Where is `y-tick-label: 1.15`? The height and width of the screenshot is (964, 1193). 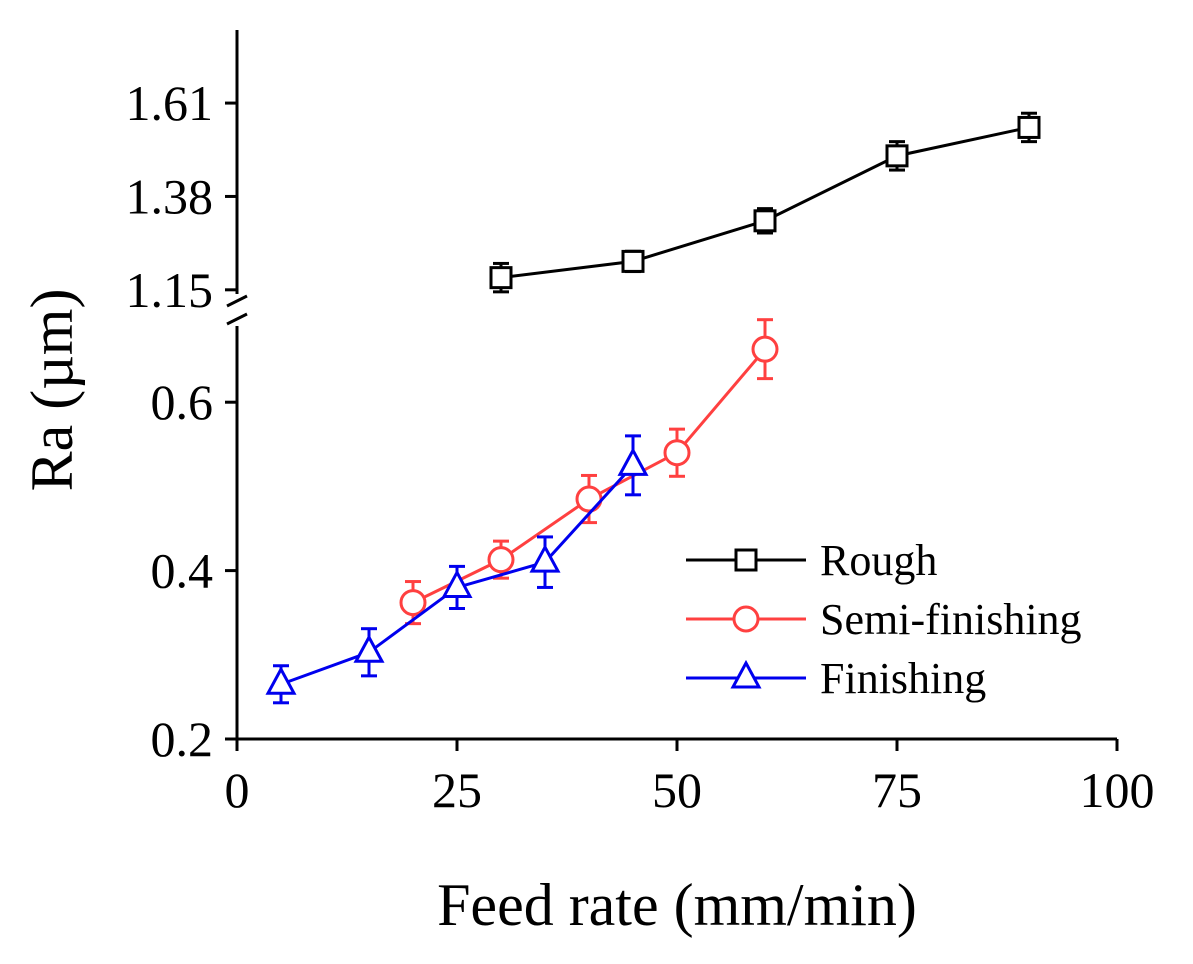 y-tick-label: 1.15 is located at coordinates (170, 290).